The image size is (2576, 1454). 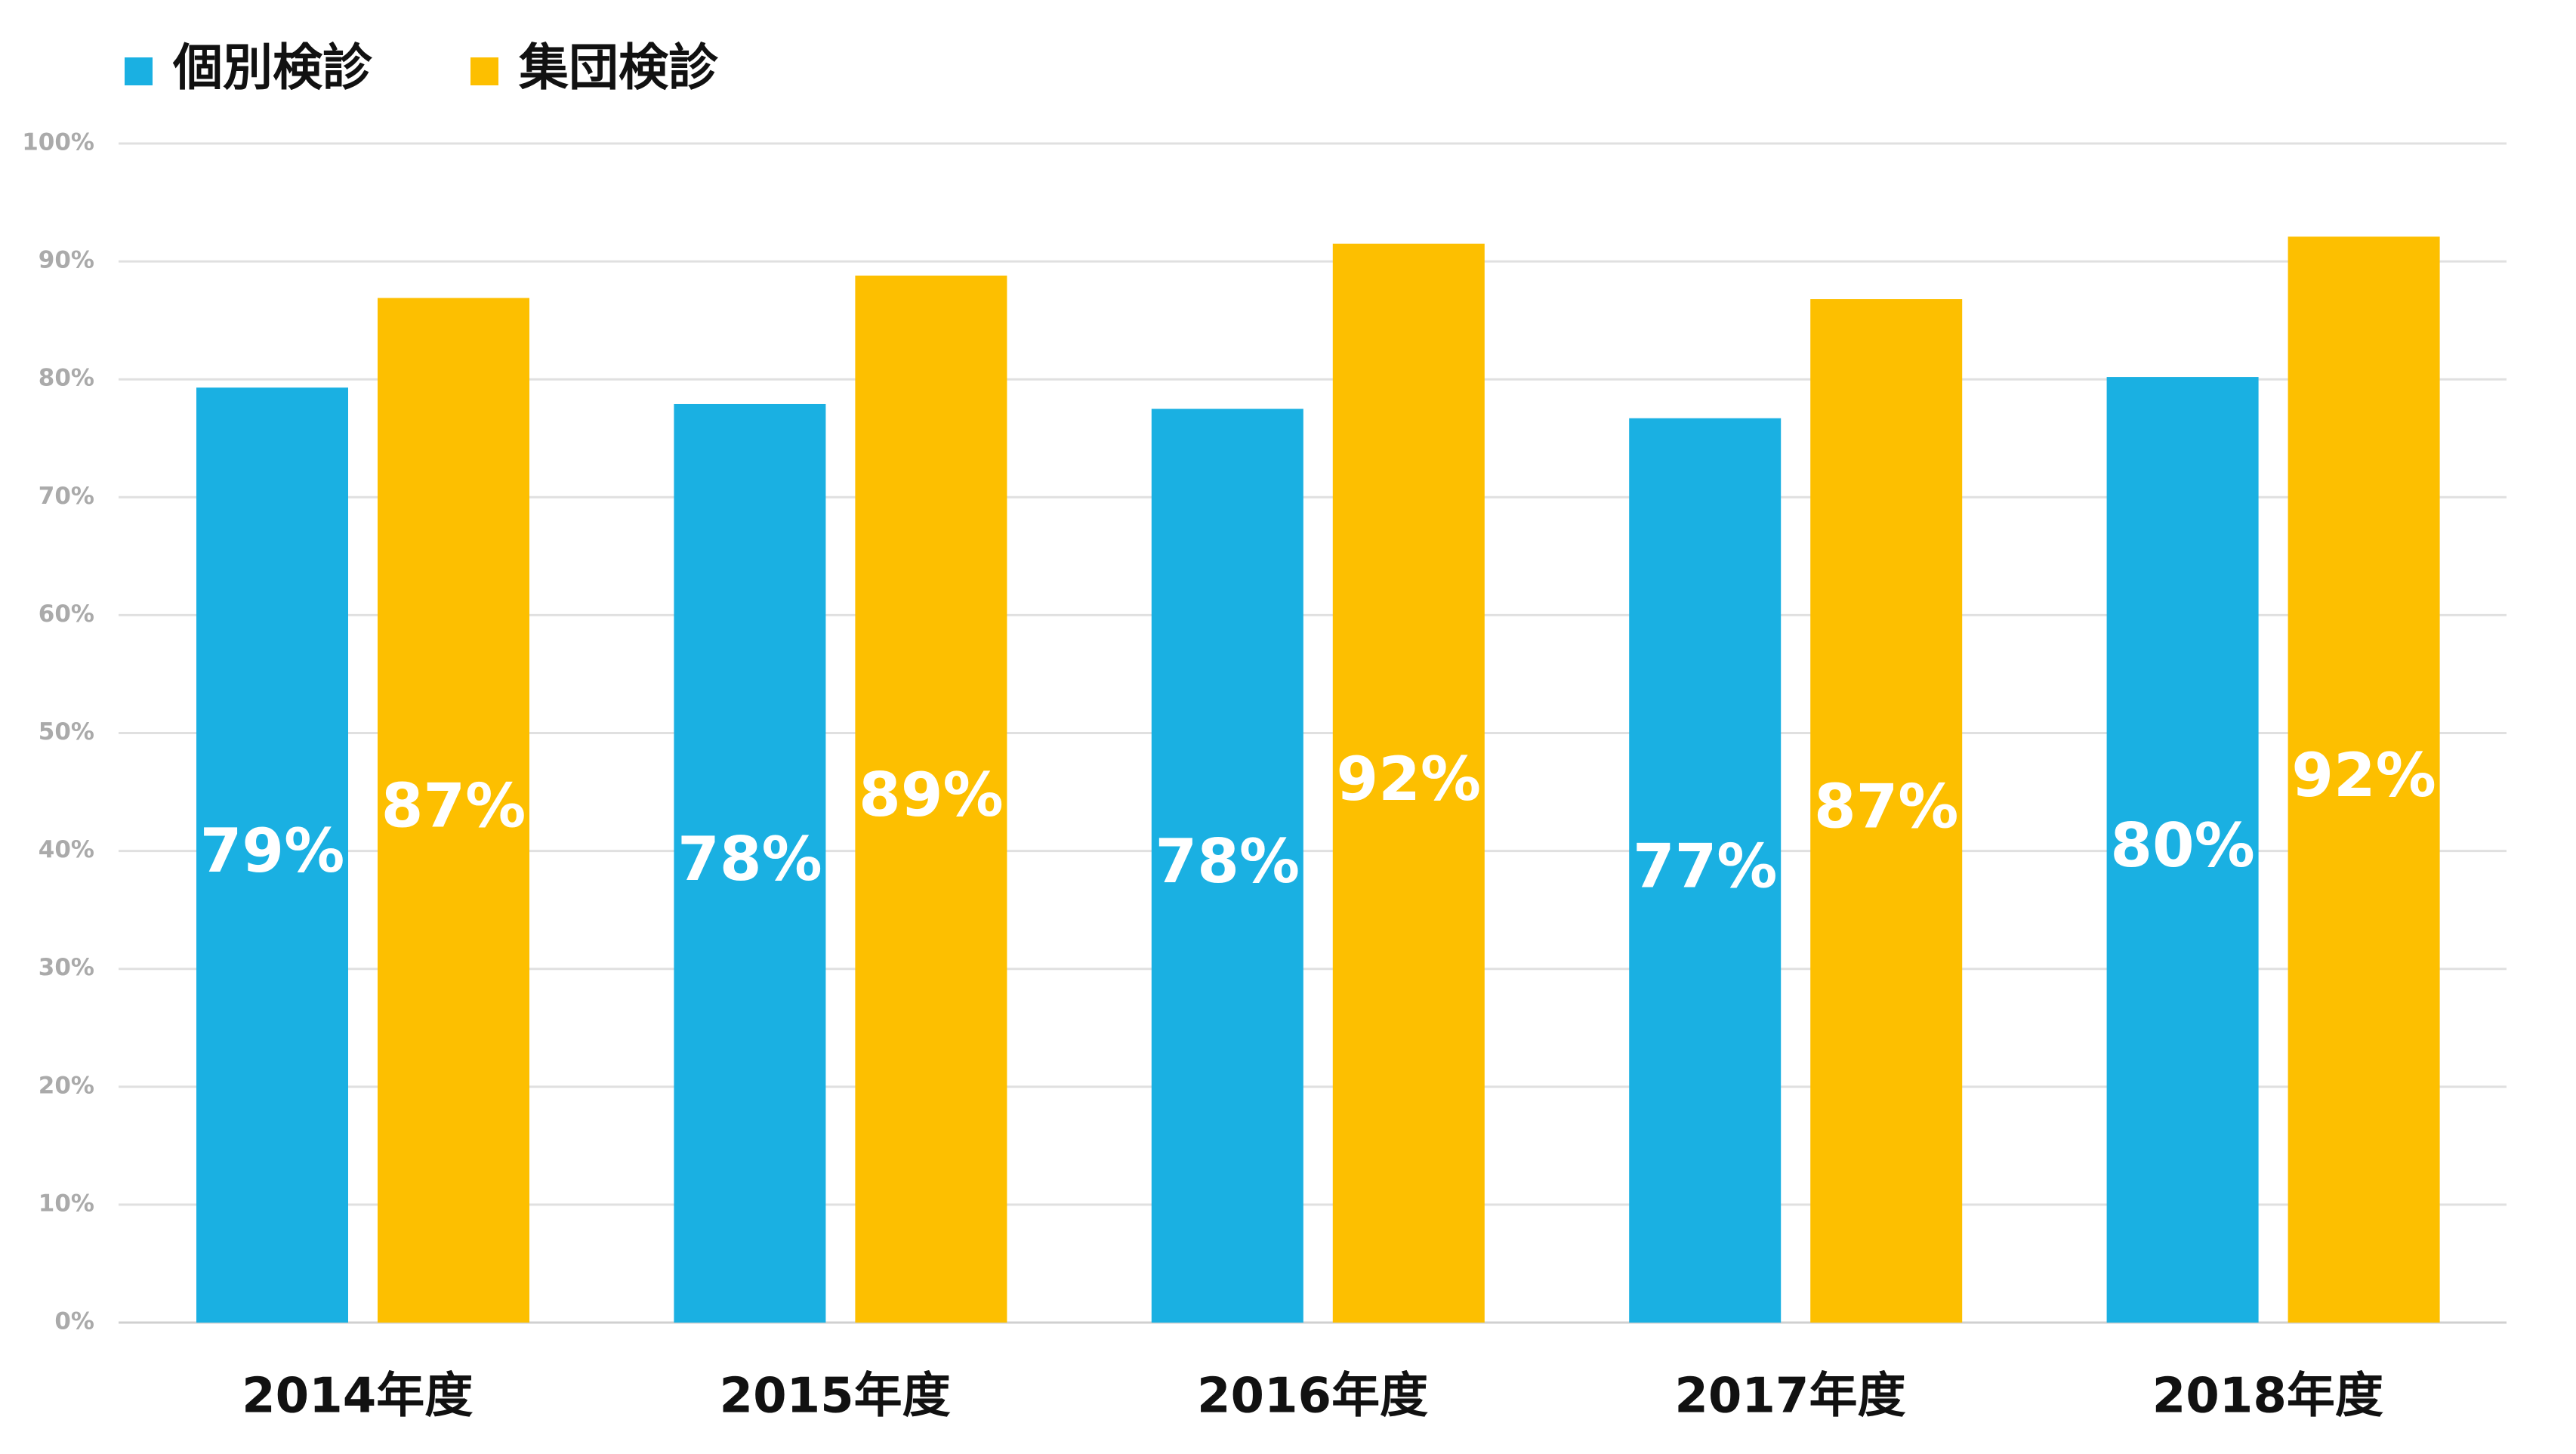 What do you see at coordinates (66, 1203) in the screenshot?
I see `y-tick-label: 10%` at bounding box center [66, 1203].